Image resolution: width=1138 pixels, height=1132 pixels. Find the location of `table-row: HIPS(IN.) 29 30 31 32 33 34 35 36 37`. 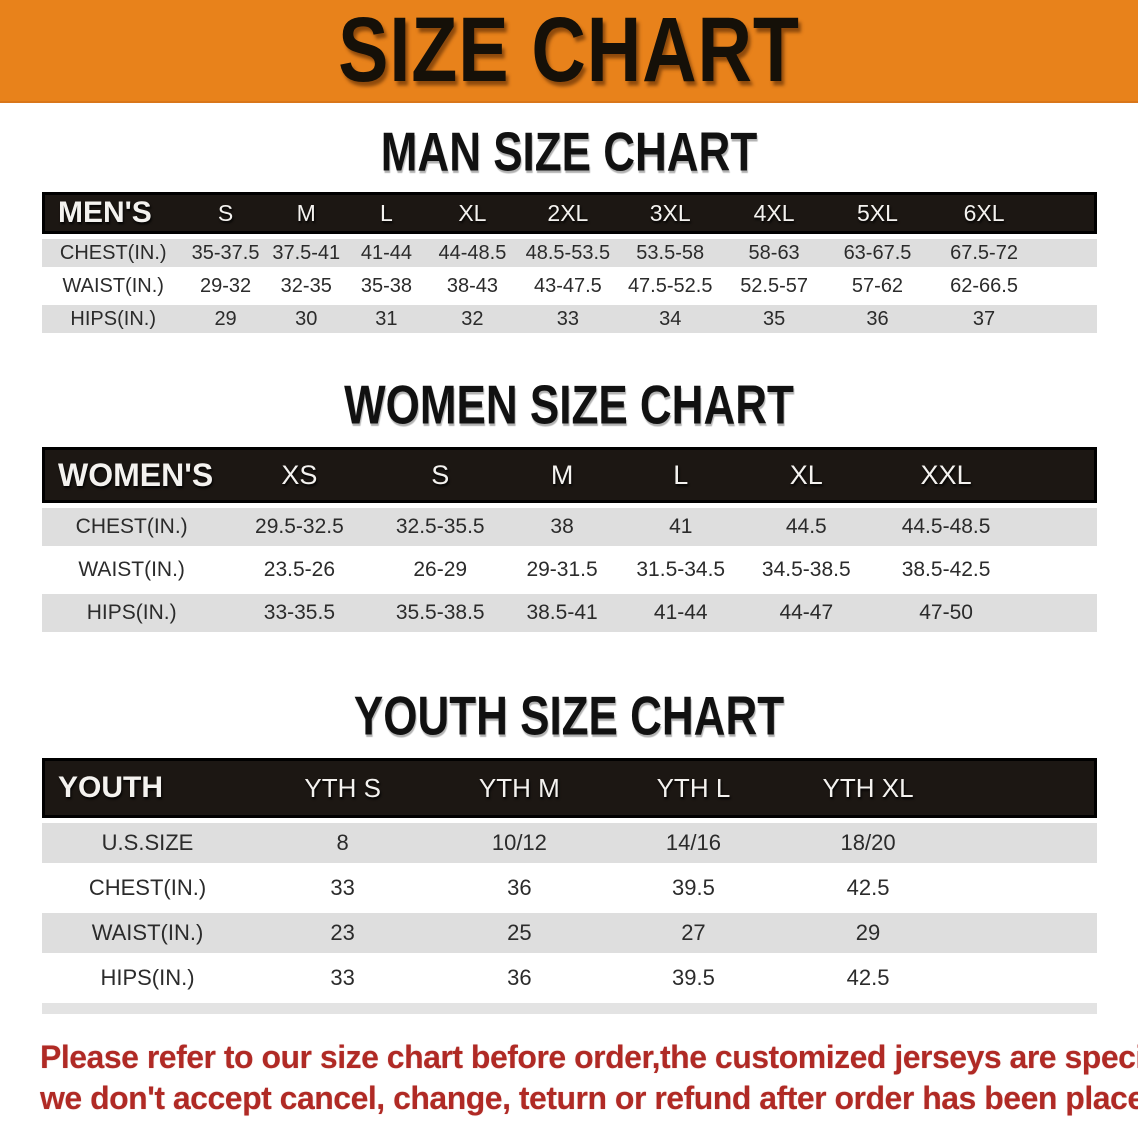

table-row: HIPS(IN.) 29 30 31 32 33 34 35 36 37 is located at coordinates (569, 319).